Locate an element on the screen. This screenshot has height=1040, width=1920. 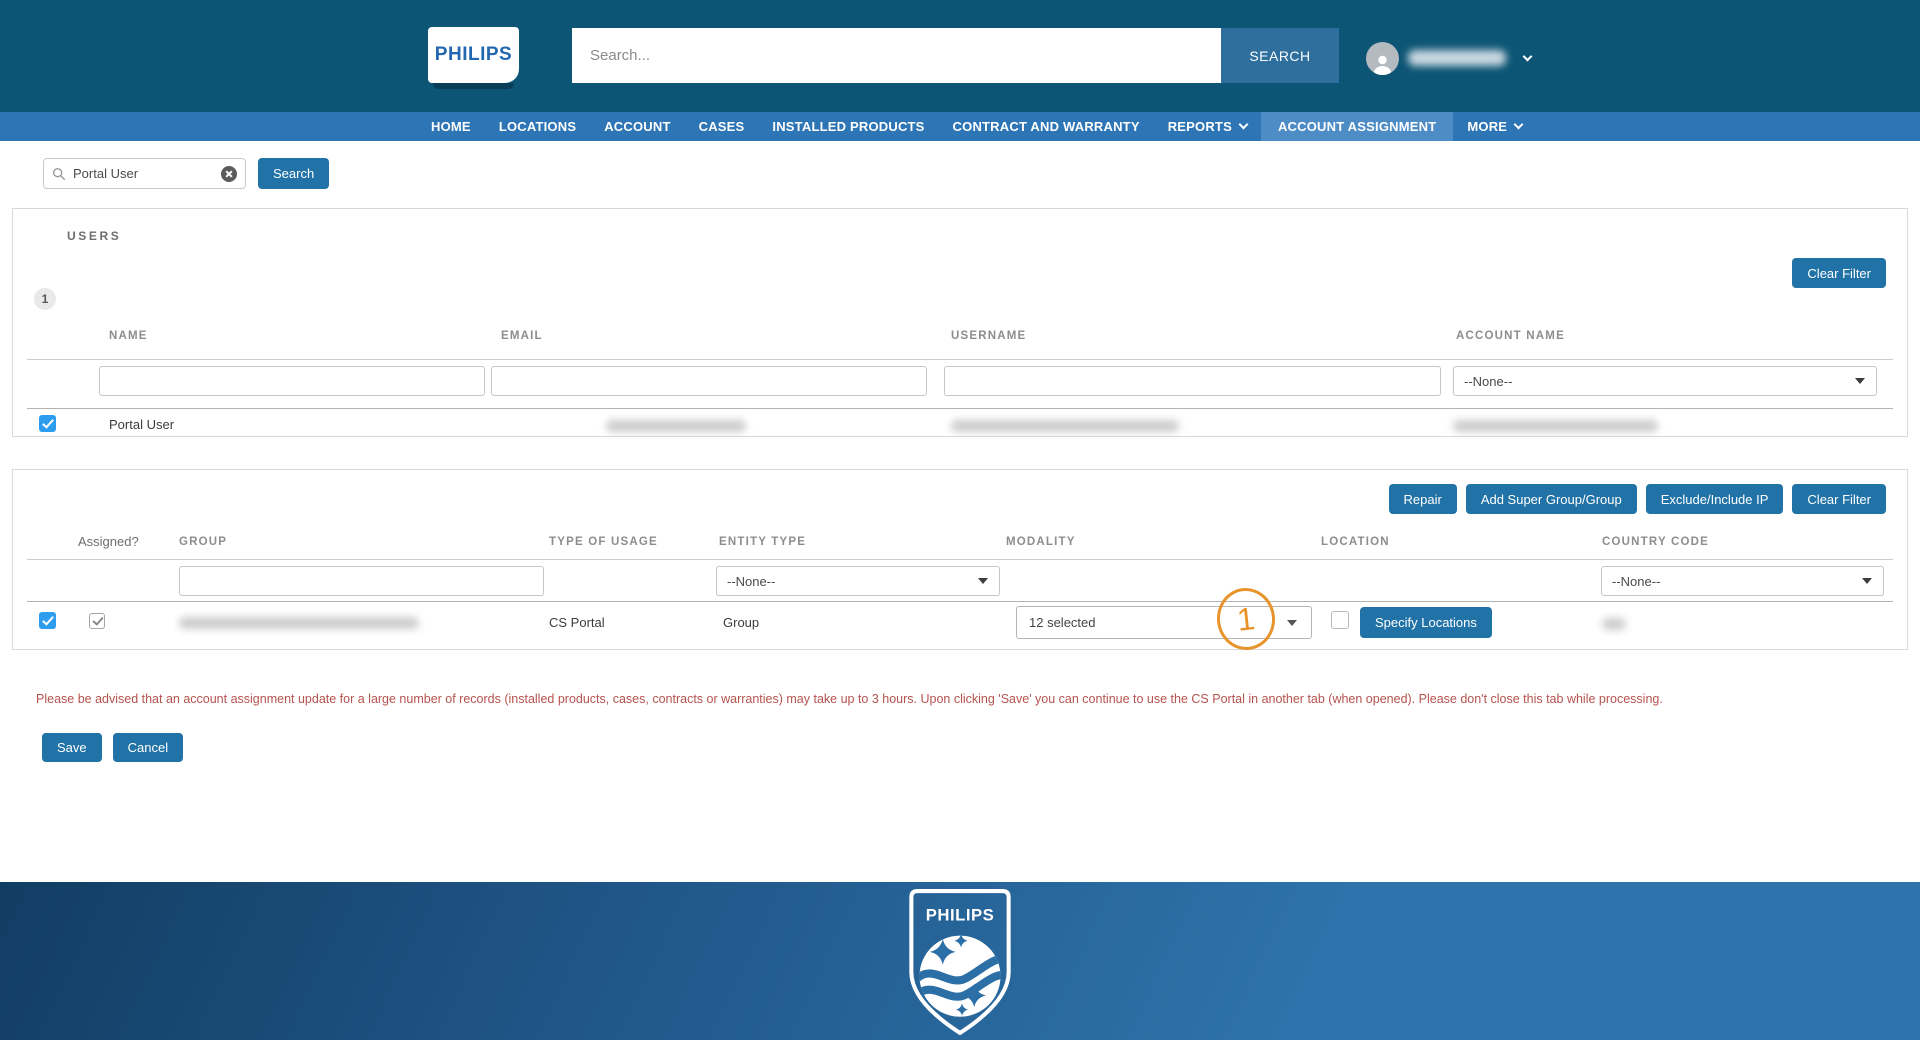
filter-select-entity-type: --None-- is located at coordinates (858, 581).